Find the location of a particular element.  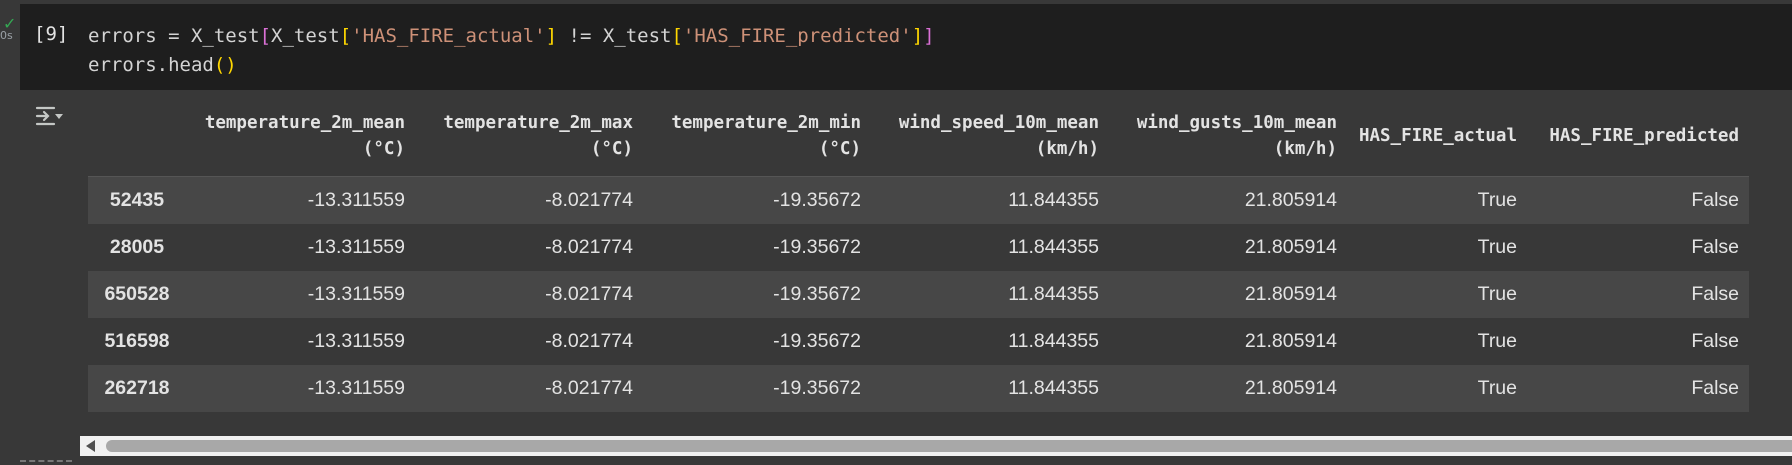

run-time: 0s is located at coordinates (6, 35).